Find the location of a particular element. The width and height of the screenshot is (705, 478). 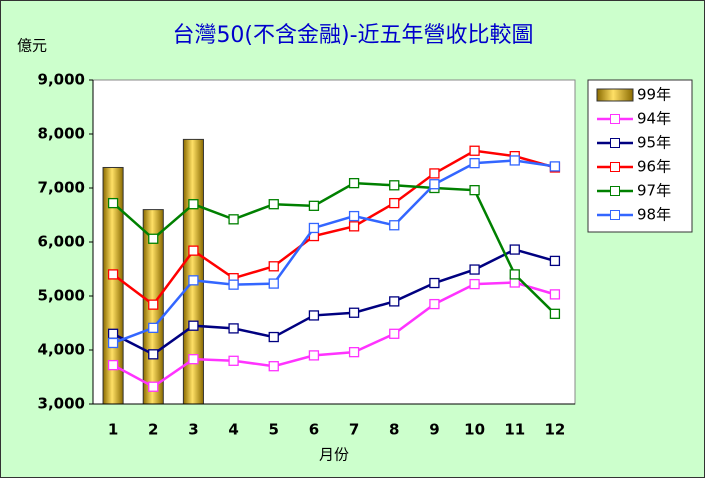

y-tick-label: 4,000 is located at coordinates (61, 350).